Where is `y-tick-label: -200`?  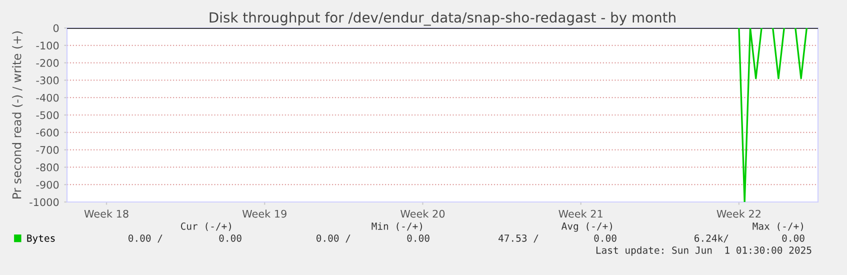
y-tick-label: -200 is located at coordinates (47, 63).